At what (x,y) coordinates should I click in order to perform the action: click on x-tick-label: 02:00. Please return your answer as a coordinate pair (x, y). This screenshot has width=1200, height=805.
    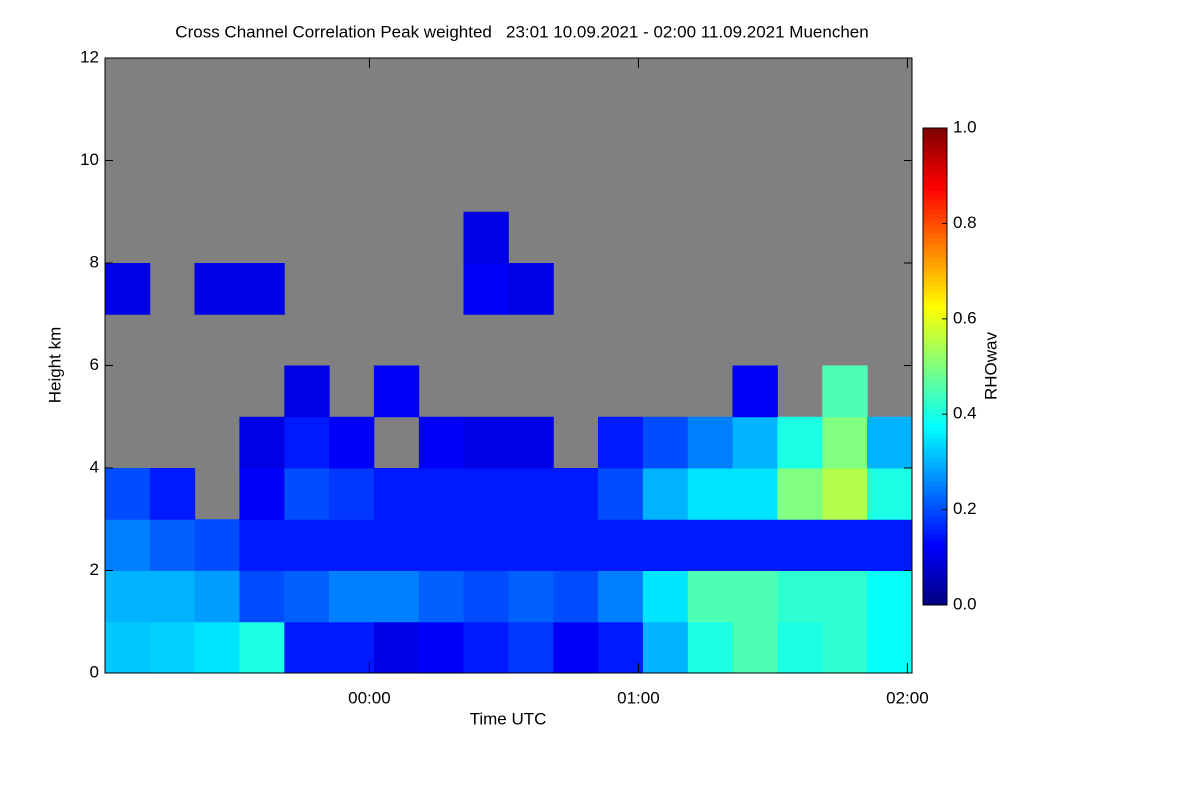
    Looking at the image, I should click on (907, 697).